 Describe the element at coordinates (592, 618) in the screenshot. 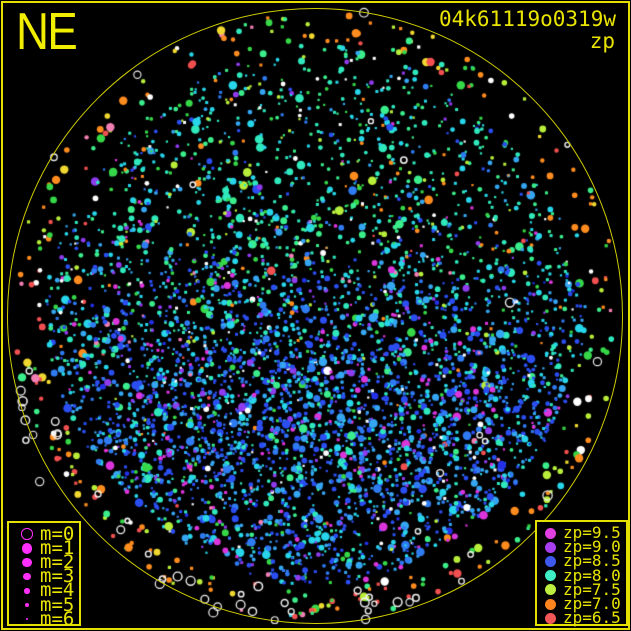

I see `legend-label: zp=6.5` at that location.